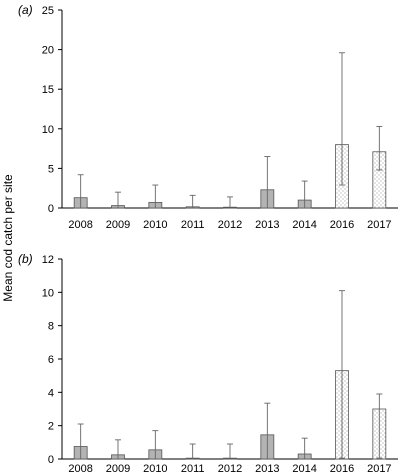  What do you see at coordinates (25, 259) in the screenshot?
I see `panel-label: (b)` at bounding box center [25, 259].